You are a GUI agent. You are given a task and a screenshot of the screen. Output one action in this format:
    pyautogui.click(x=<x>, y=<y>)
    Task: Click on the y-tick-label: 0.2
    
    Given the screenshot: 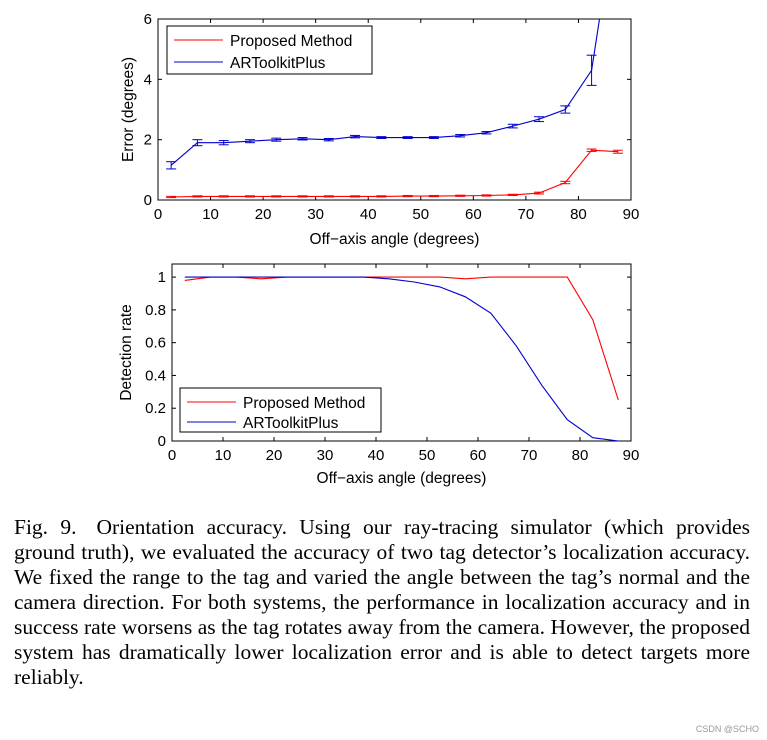 What is the action you would take?
    pyautogui.click(x=155, y=408)
    